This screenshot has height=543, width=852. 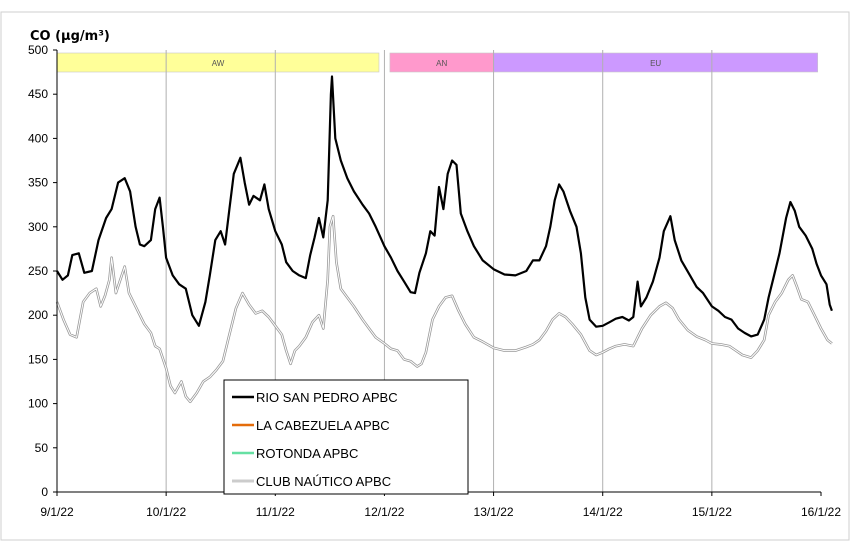 I want to click on x-tick-label: 15/1/22, so click(x=712, y=512).